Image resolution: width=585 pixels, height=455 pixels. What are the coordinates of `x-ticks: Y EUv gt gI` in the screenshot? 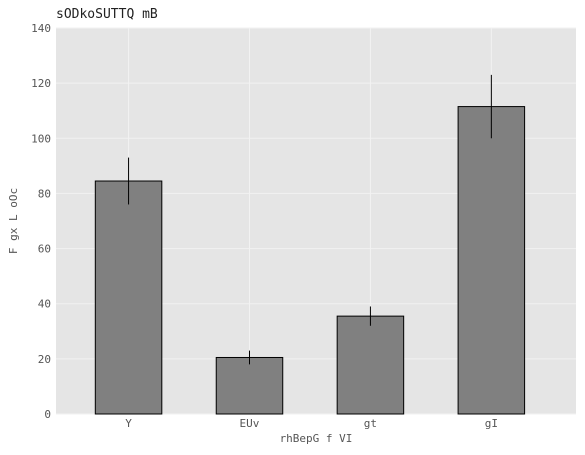 It's located at (311, 423).